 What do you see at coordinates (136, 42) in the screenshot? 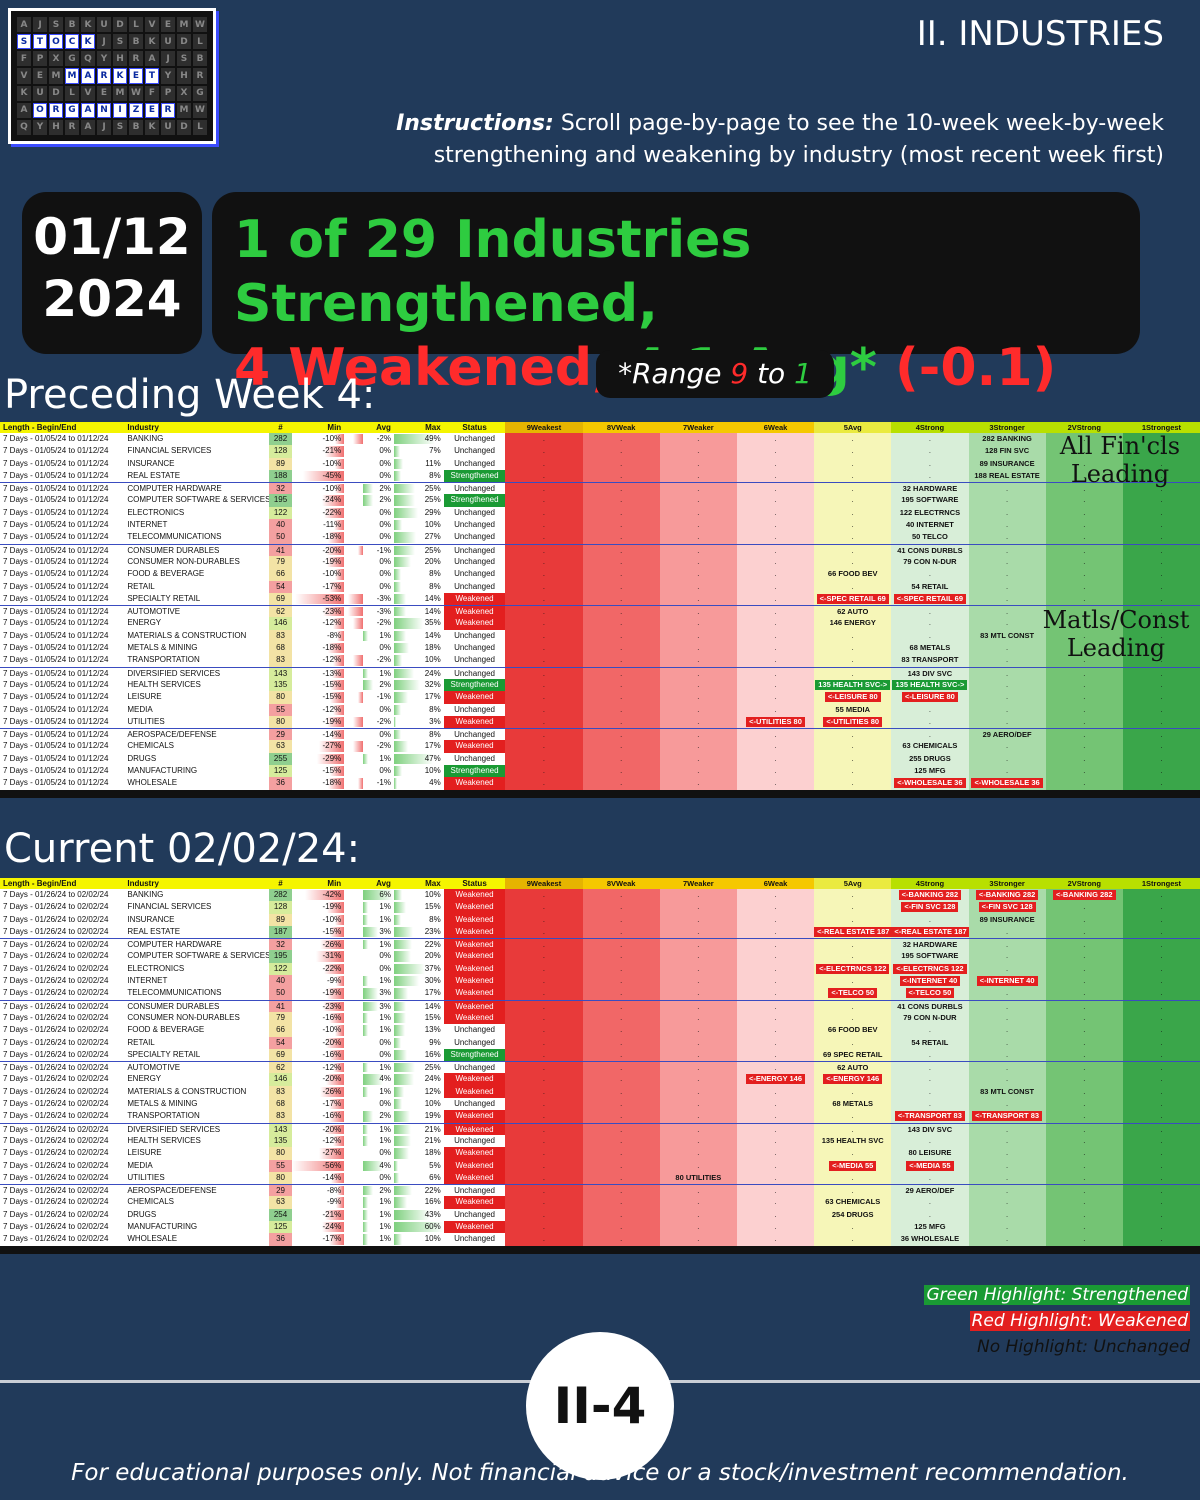
I see `logo-tile: B` at bounding box center [136, 42].